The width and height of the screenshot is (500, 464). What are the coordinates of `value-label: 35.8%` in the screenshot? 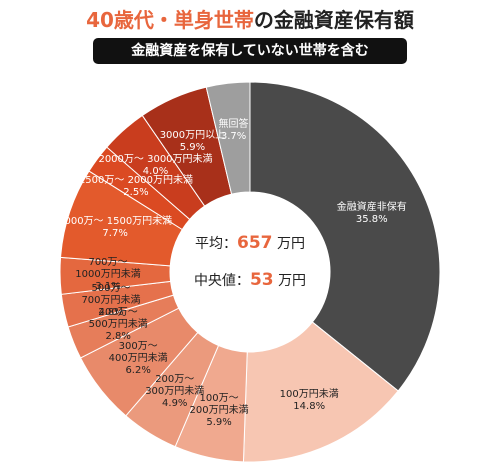 It's located at (371, 219).